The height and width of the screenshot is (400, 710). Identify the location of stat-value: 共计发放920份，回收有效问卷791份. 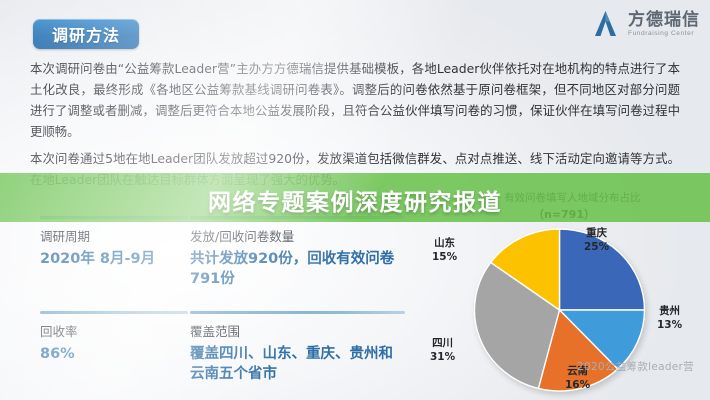
(292, 269).